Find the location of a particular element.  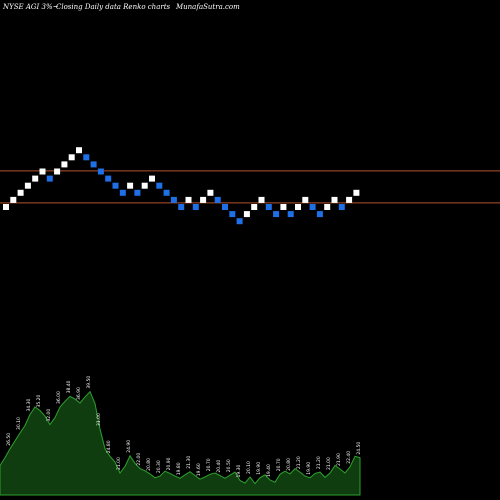

volume-label: 34.30 is located at coordinates (29, 404).